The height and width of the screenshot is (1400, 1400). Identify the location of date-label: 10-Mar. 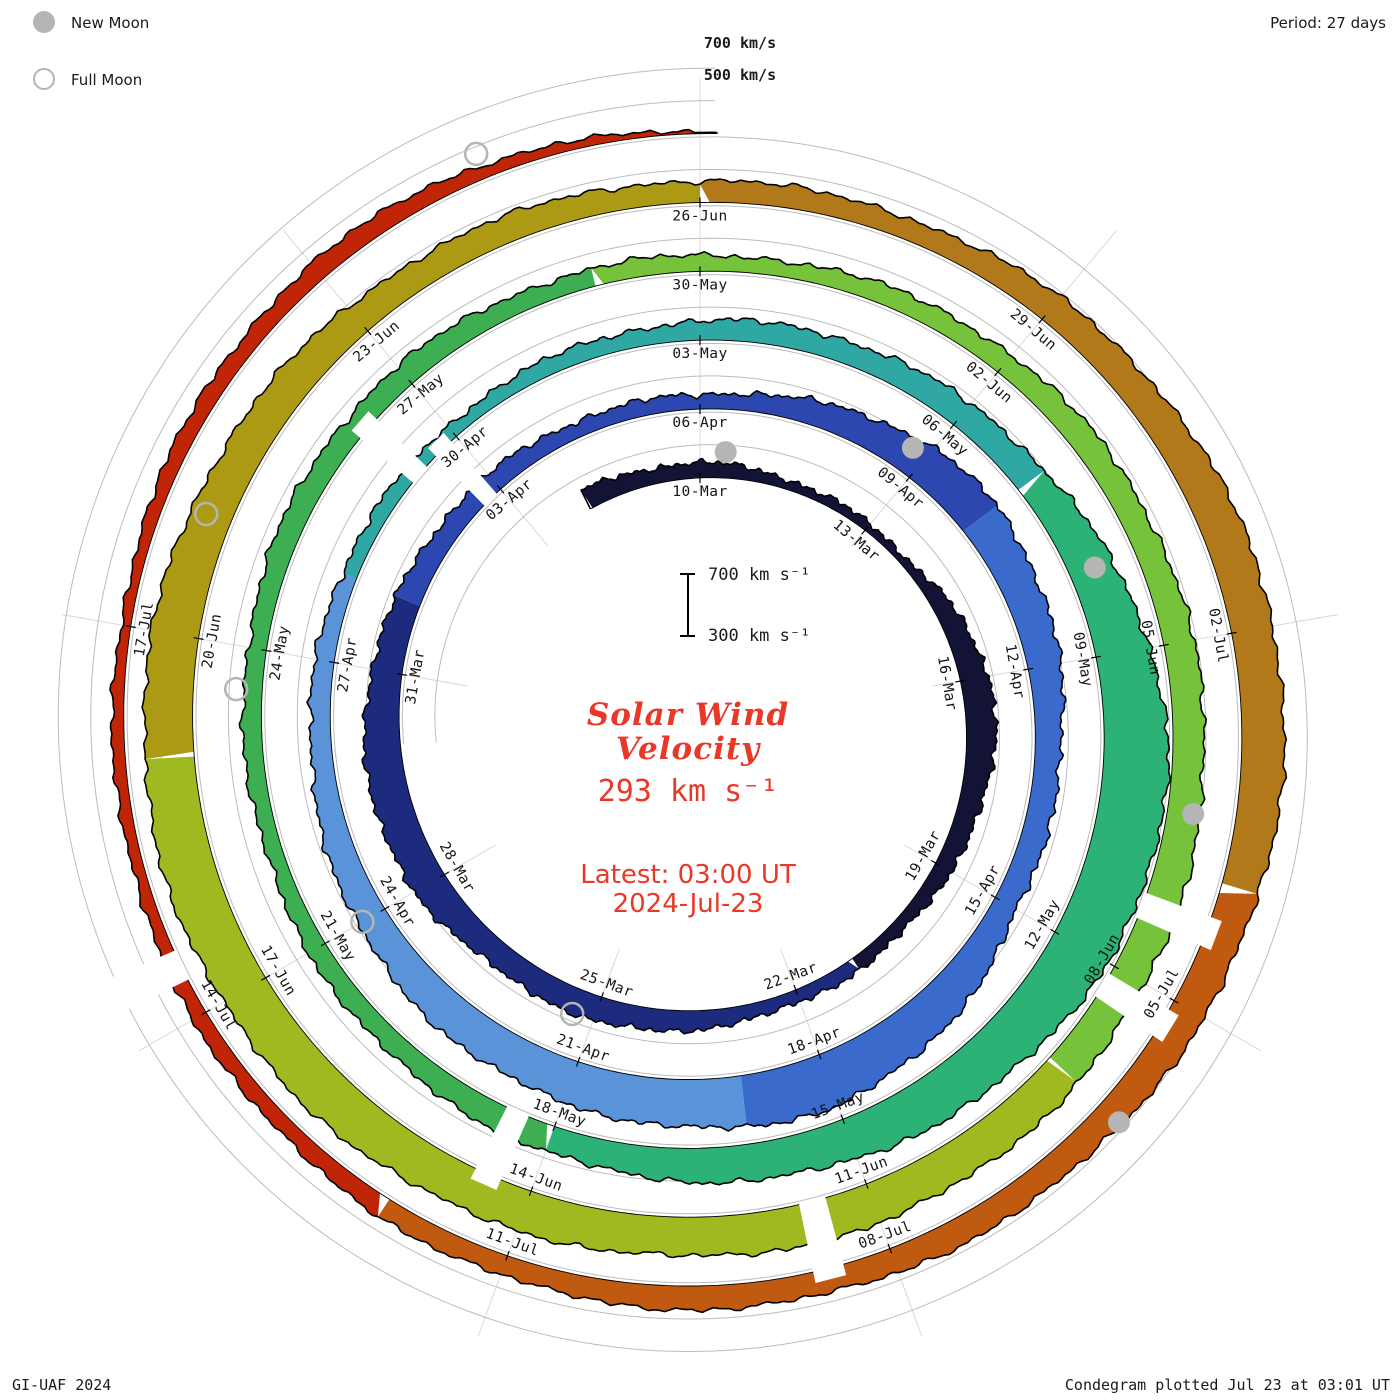
(699, 492).